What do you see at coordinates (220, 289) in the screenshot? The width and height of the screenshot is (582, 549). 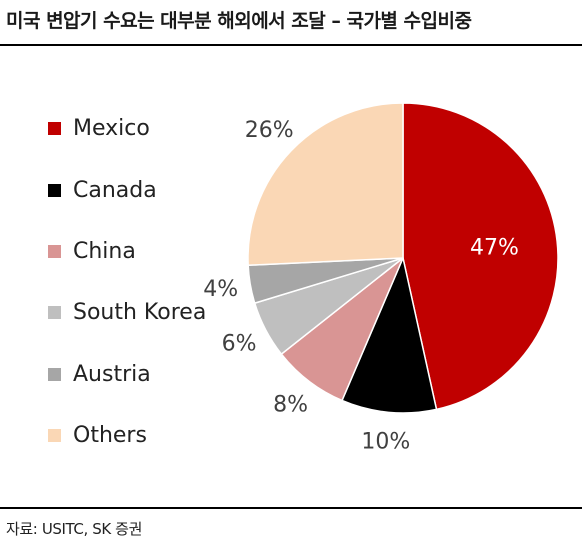 I see `data-label-austria: 4%` at bounding box center [220, 289].